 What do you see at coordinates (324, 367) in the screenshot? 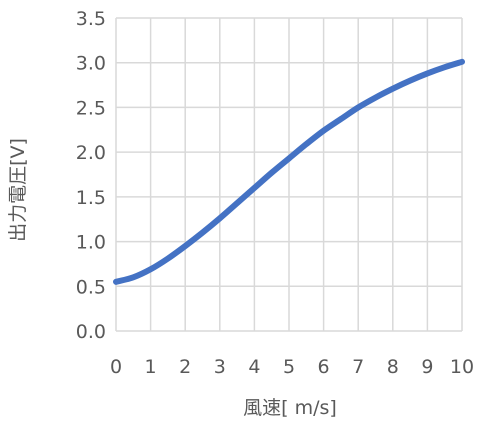
I see `x-tick-label: 6` at bounding box center [324, 367].